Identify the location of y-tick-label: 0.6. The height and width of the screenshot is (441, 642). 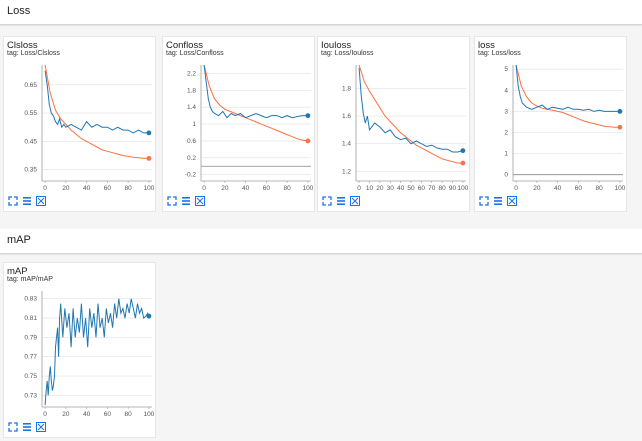
(191, 141).